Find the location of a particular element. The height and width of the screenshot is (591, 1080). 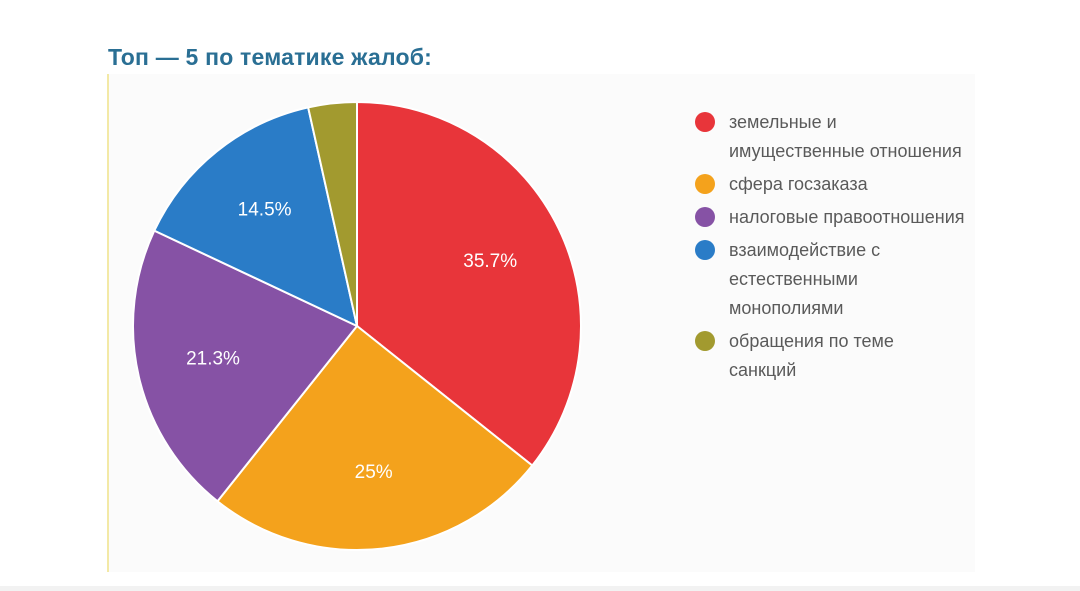

legend-item: земельные и имущественные отношения is located at coordinates (830, 137).